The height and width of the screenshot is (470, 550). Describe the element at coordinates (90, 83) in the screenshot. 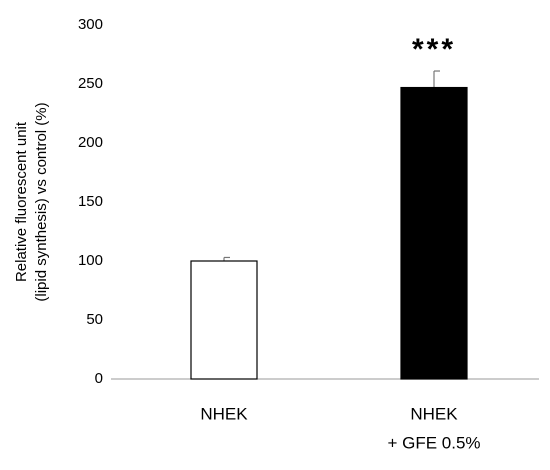

I see `y-tick-label: 250` at that location.